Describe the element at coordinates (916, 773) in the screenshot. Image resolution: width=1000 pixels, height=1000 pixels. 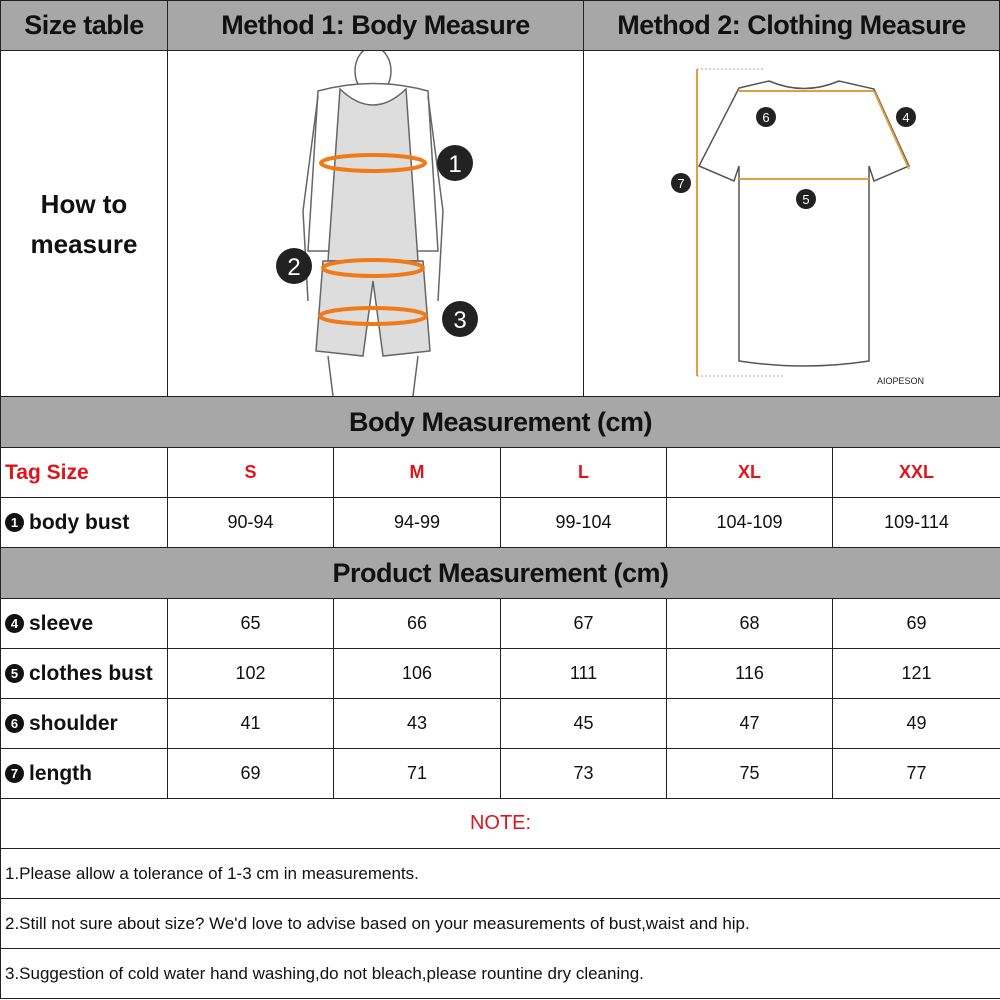
I see `table-cell: 77` at that location.